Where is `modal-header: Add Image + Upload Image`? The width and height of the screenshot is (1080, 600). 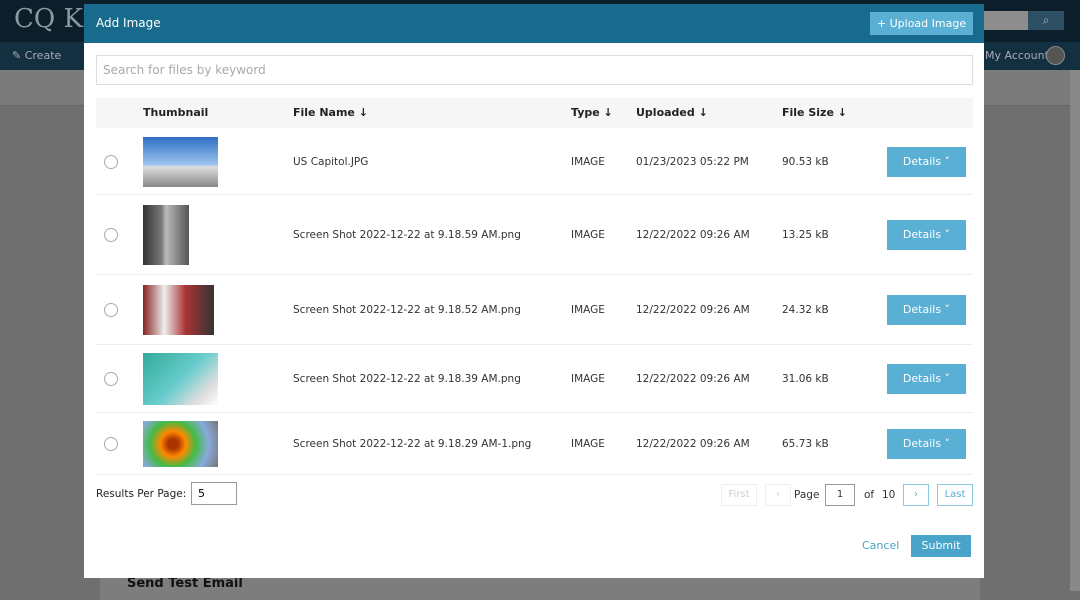 modal-header: Add Image + Upload Image is located at coordinates (534, 23).